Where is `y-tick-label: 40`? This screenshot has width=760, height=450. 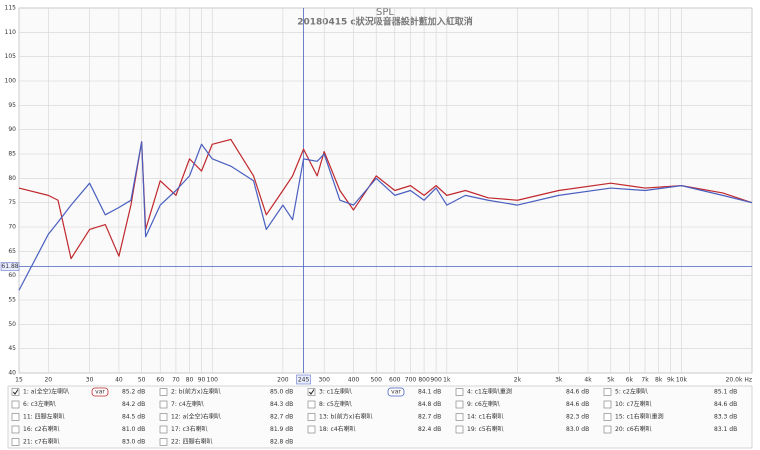
y-tick-label: 40 is located at coordinates (12, 373).